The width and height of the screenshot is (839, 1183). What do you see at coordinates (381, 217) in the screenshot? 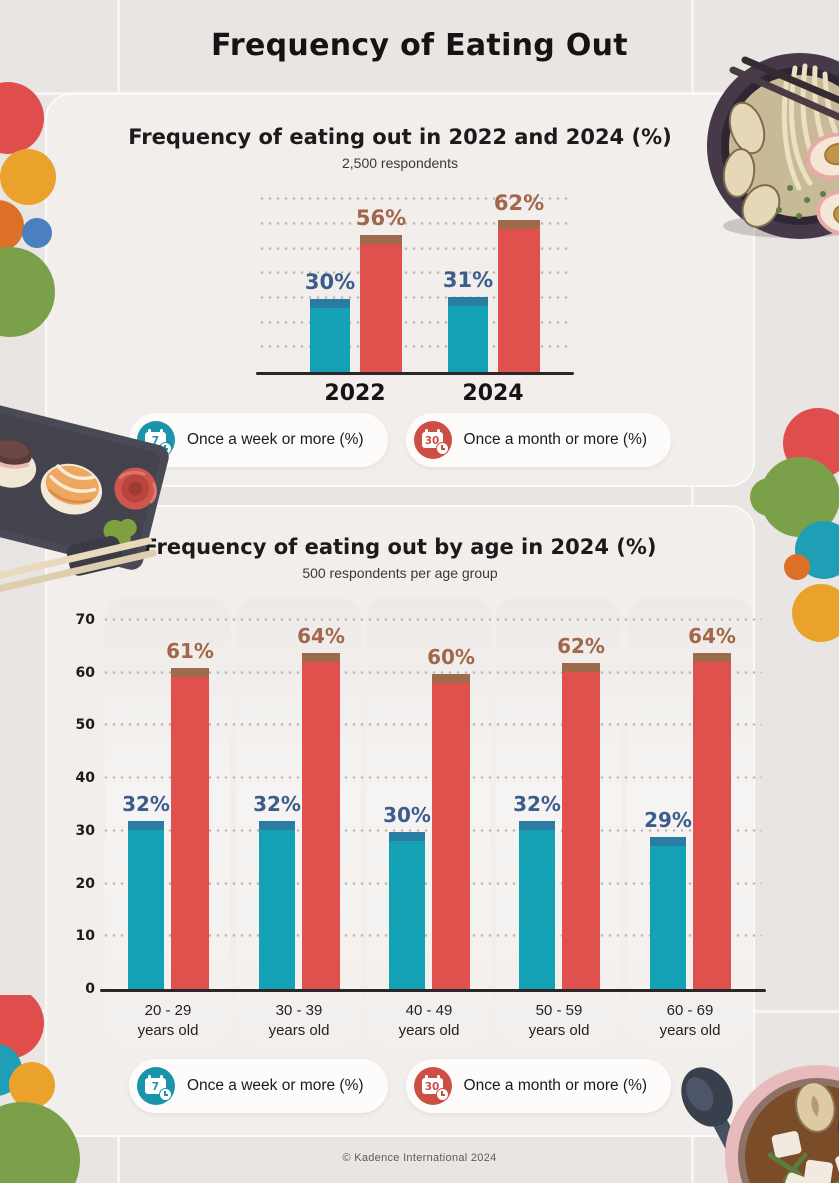
I see `bar-value-label: 56%` at bounding box center [381, 217].